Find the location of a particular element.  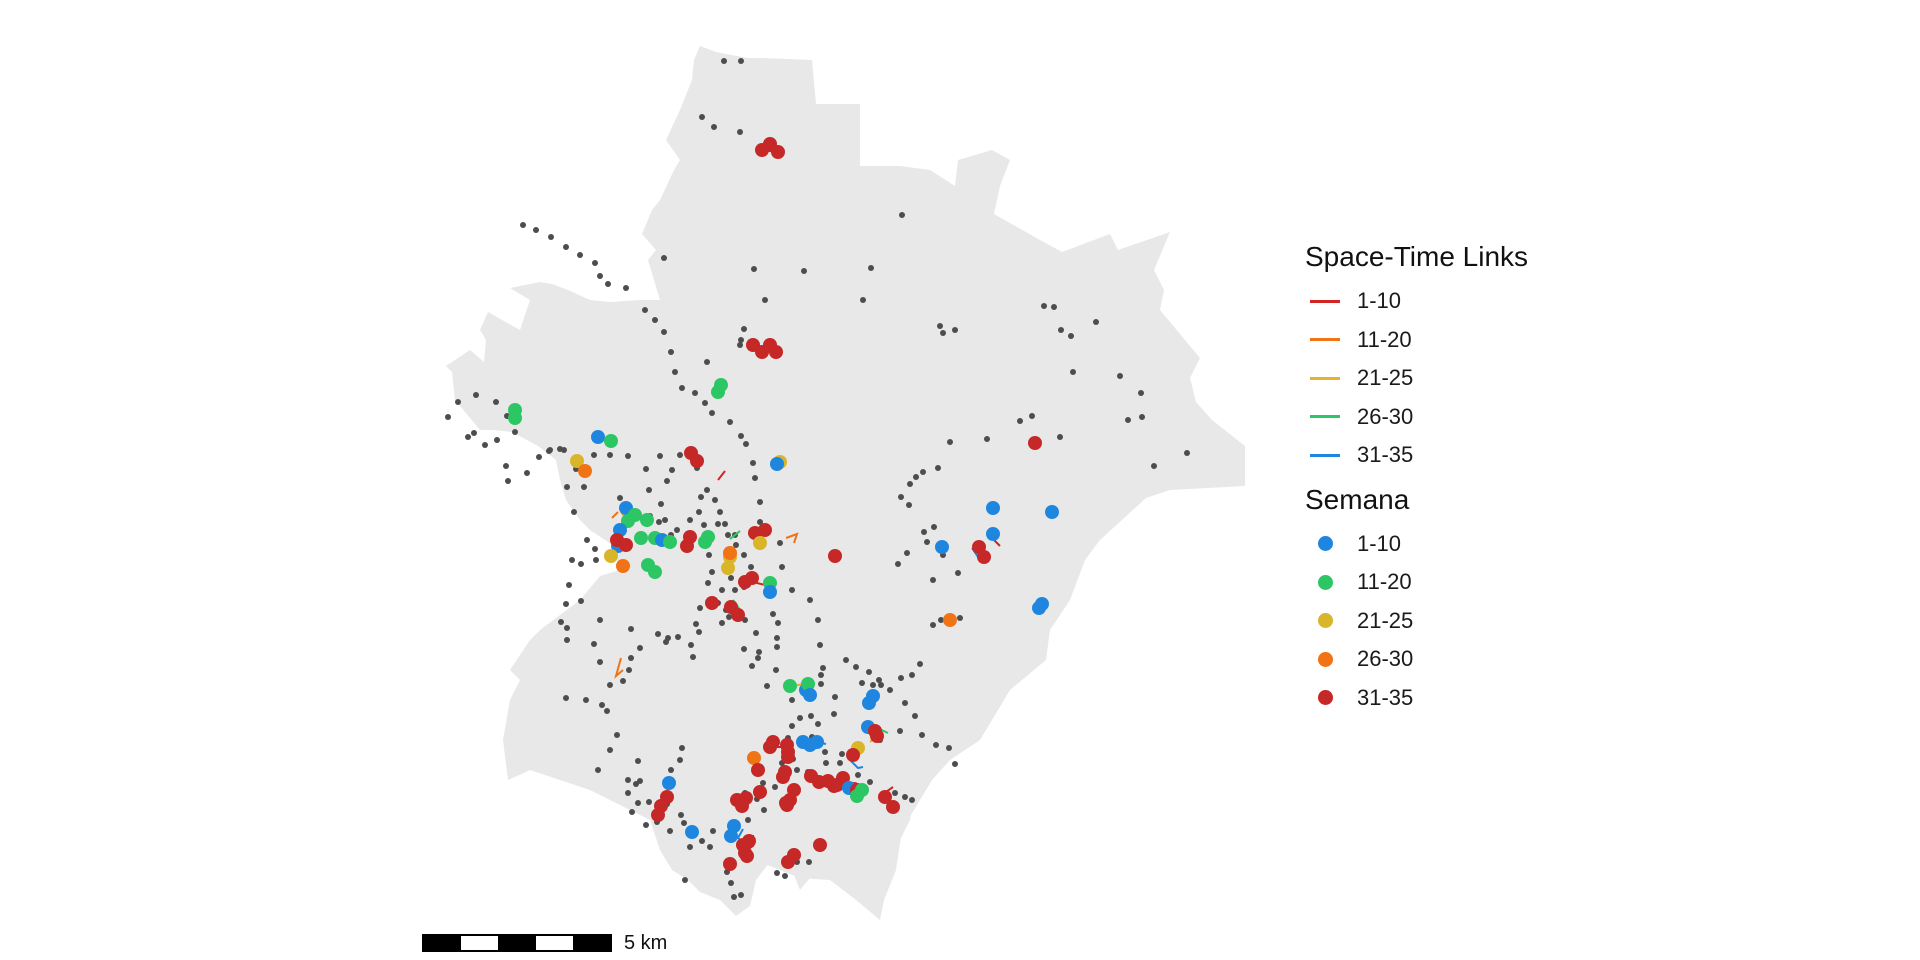

points-legend-title: Semana is located at coordinates (1357, 499).